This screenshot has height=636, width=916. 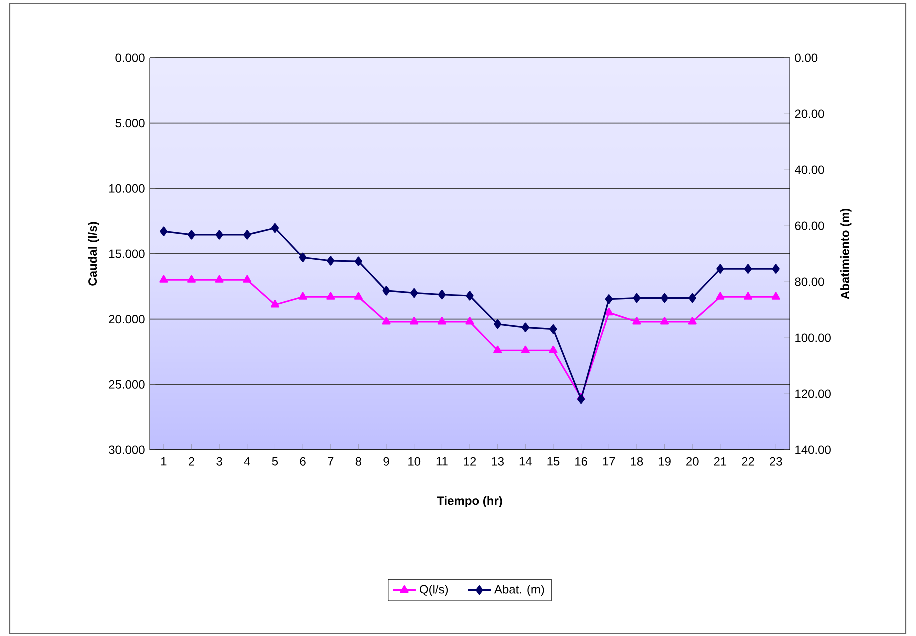 What do you see at coordinates (469, 502) in the screenshot?
I see `x-axis-title: Tiempo (hr)` at bounding box center [469, 502].